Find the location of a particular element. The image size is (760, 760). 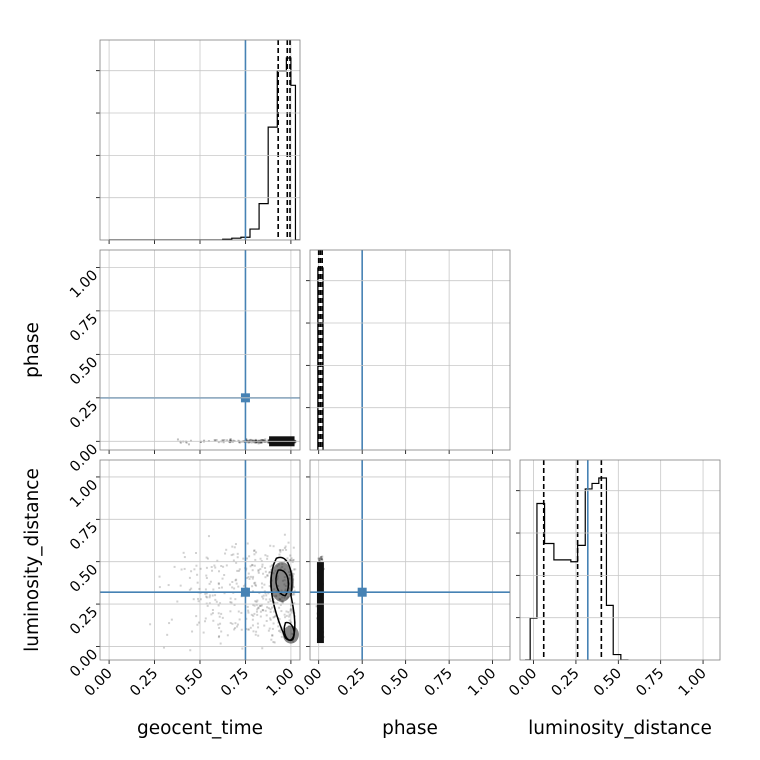

x-axis-label-phase: phase is located at coordinates (410, 728).